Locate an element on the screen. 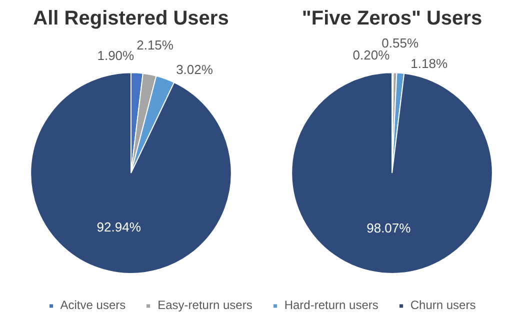 This screenshot has width=522, height=331. legend-label: Churn users is located at coordinates (443, 305).